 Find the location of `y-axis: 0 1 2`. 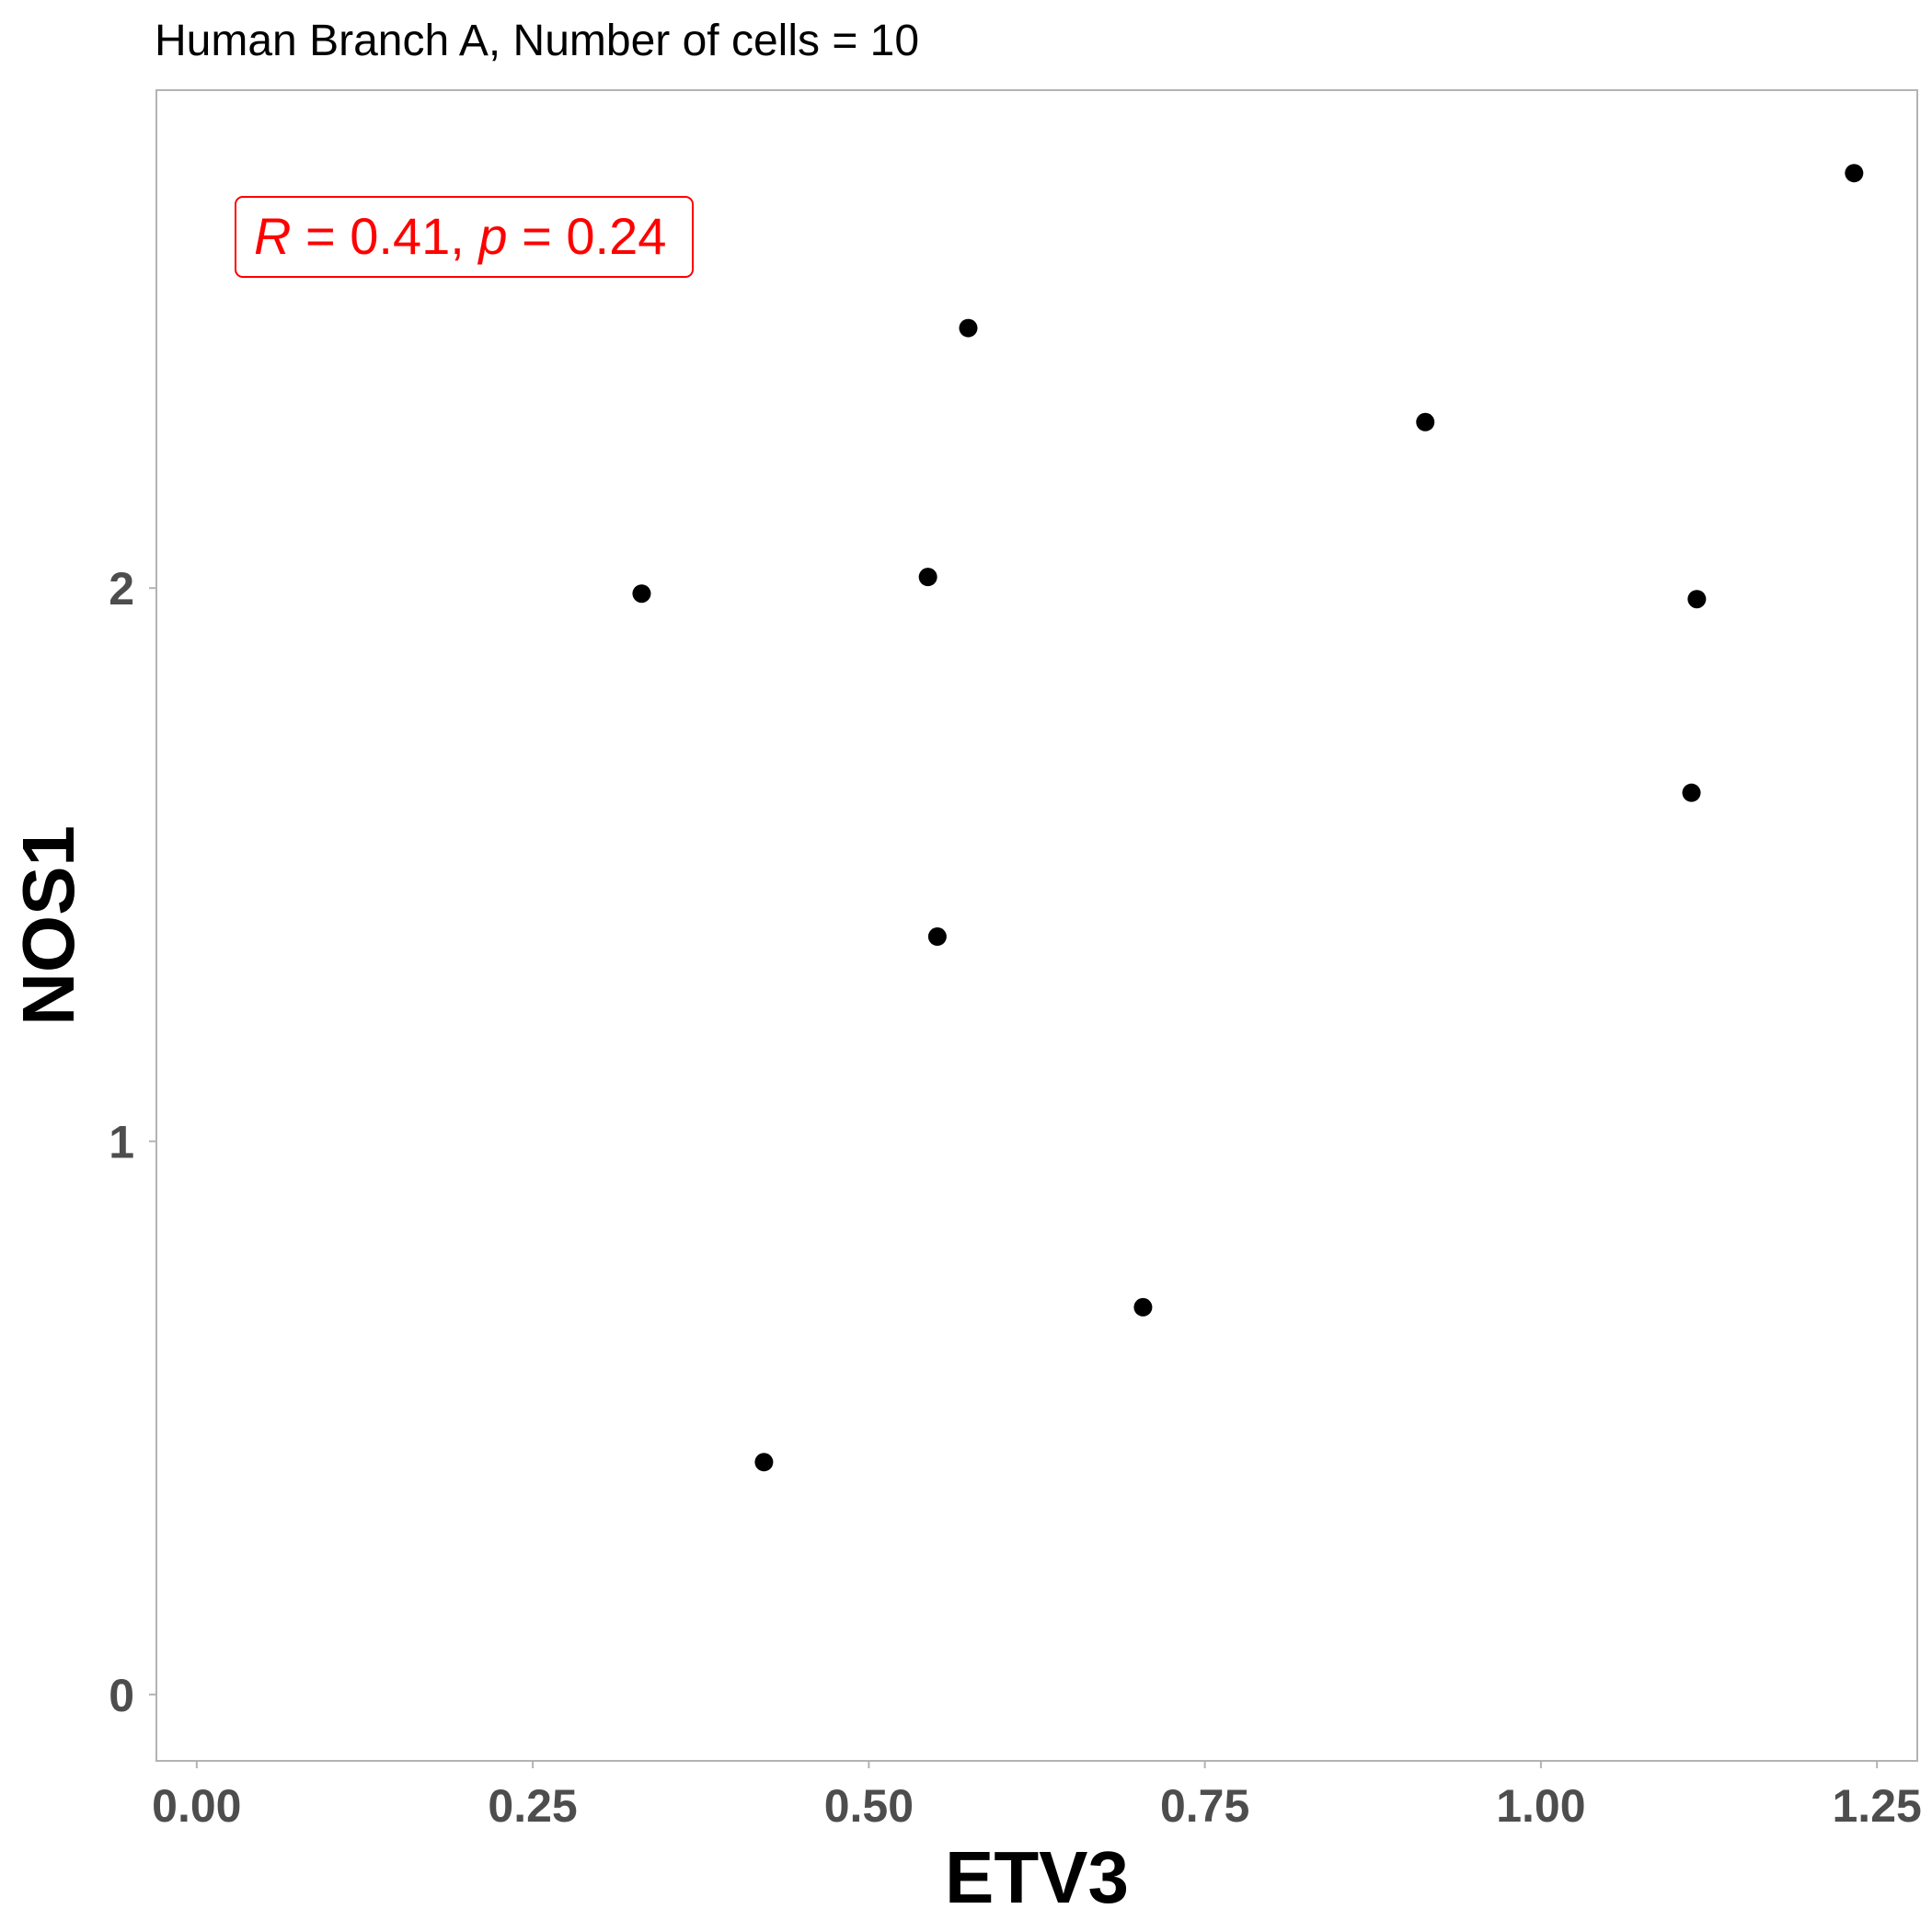

y-axis: 0 1 2 is located at coordinates (132, 1142).